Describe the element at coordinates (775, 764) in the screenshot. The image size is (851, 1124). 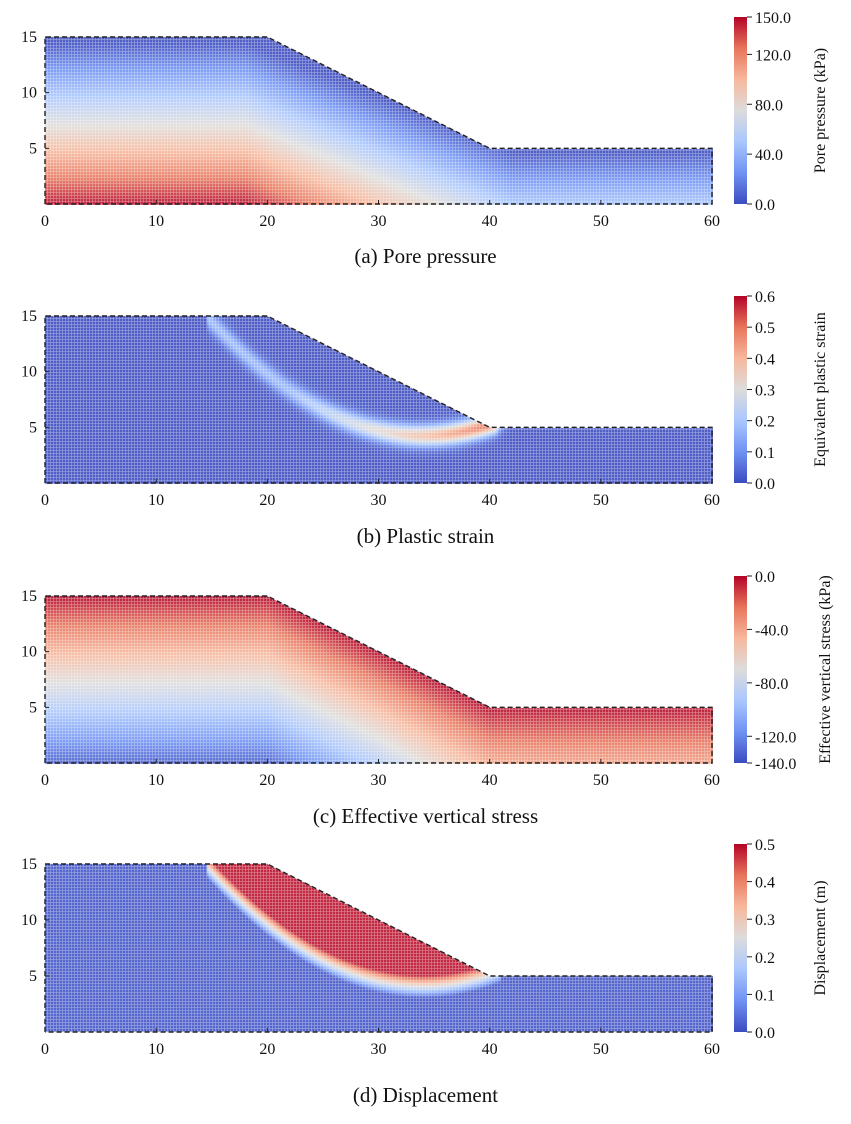
I see `colorbar-tick-label: -140.0` at that location.